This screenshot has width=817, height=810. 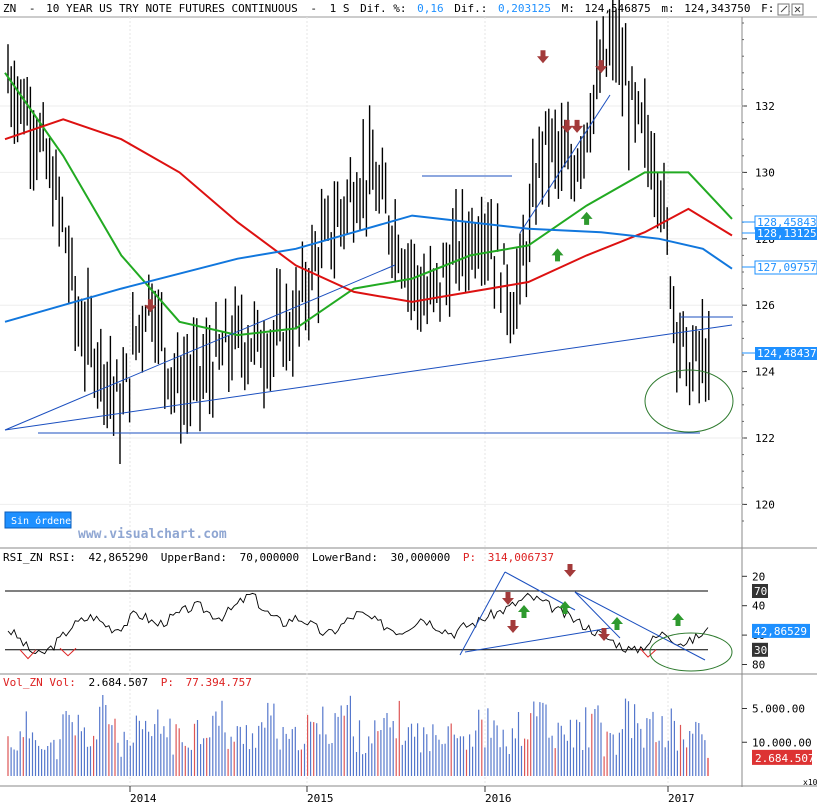 I want to click on rsi-value: 42,865290, so click(x=118, y=557).